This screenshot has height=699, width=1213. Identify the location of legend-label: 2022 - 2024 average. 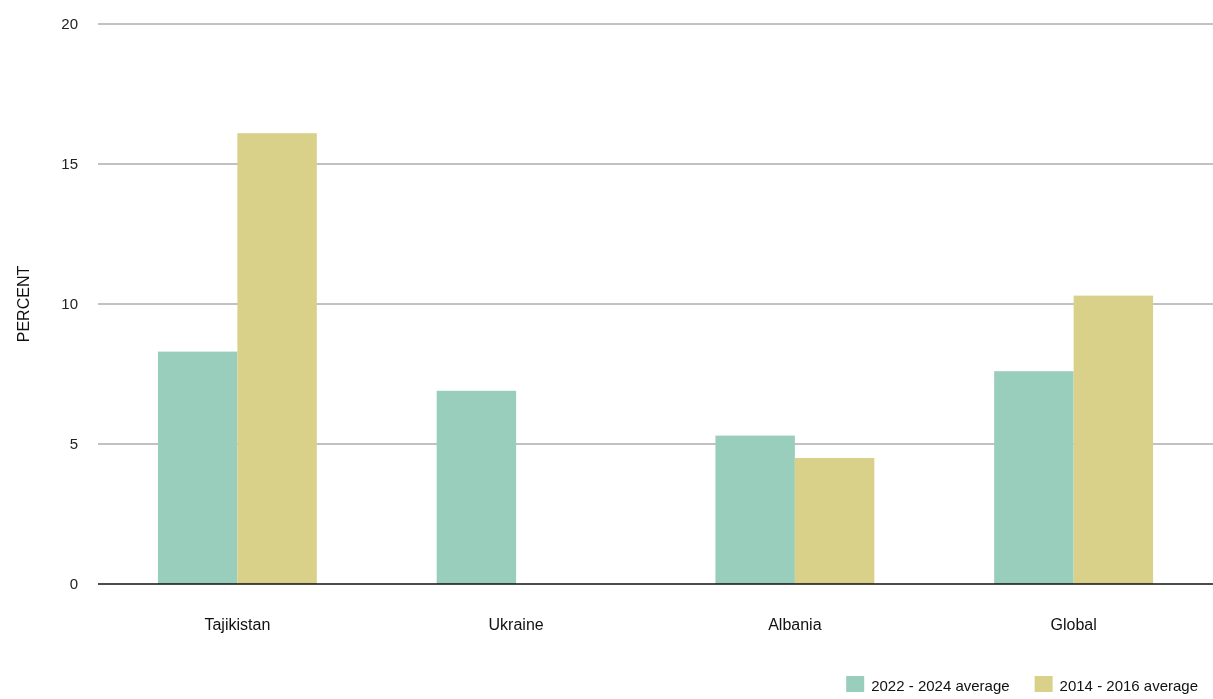
(940, 685).